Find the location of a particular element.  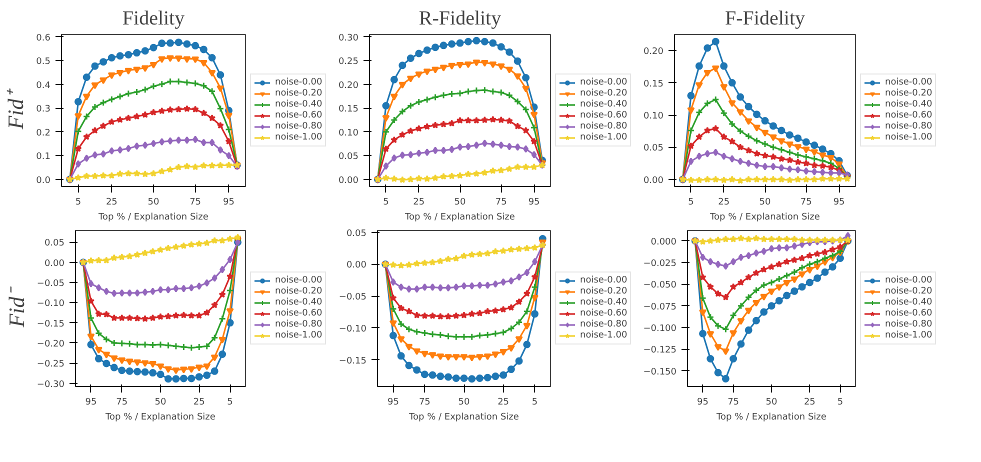

y-tick-label: −0.025 is located at coordinates (660, 264).